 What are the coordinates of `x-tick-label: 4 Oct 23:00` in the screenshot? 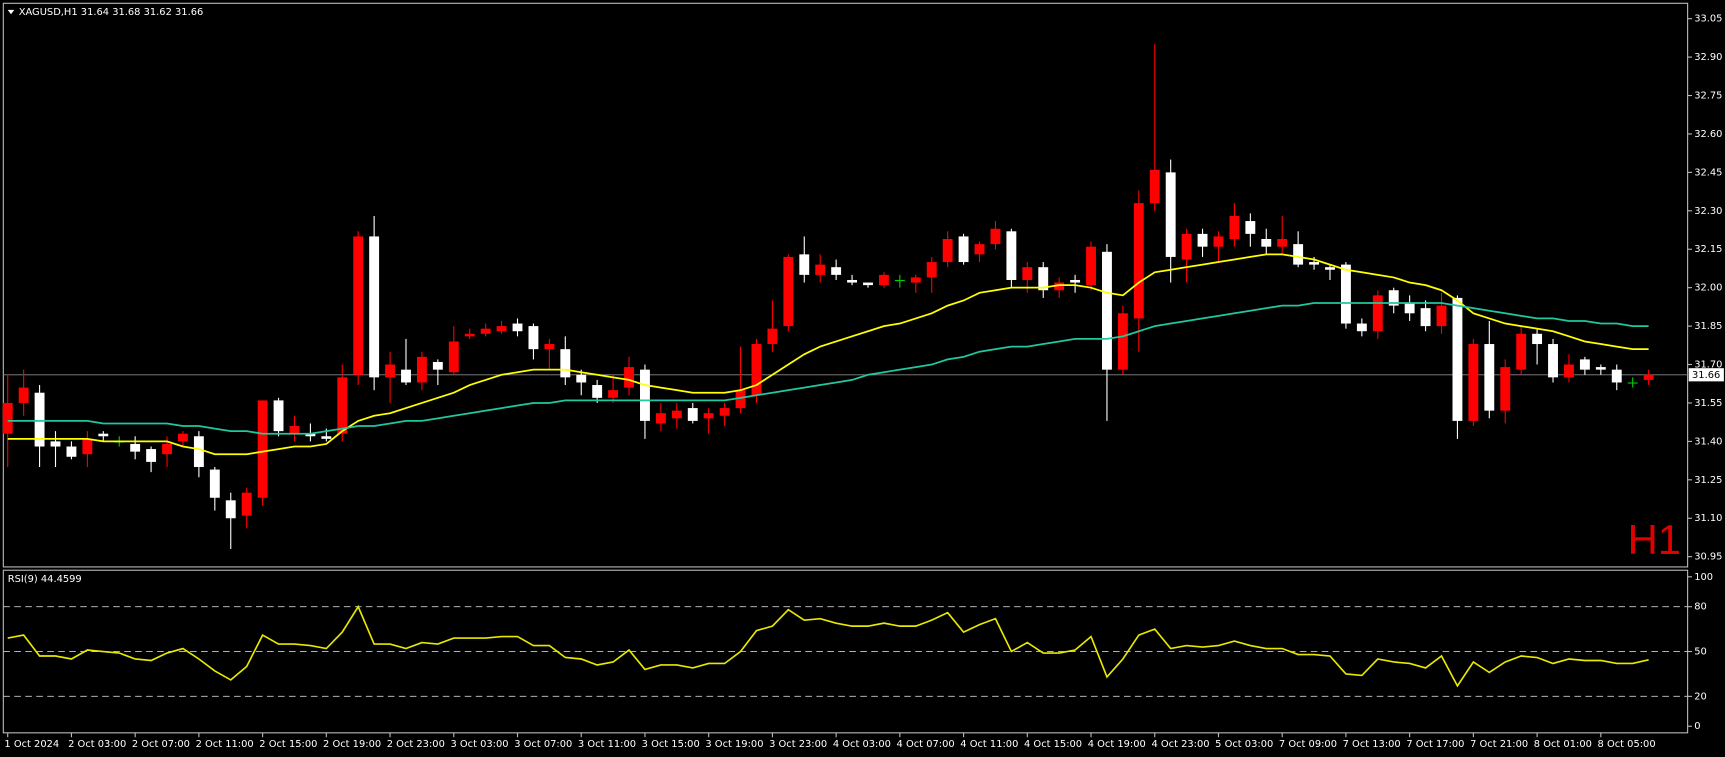 It's located at (1180, 744).